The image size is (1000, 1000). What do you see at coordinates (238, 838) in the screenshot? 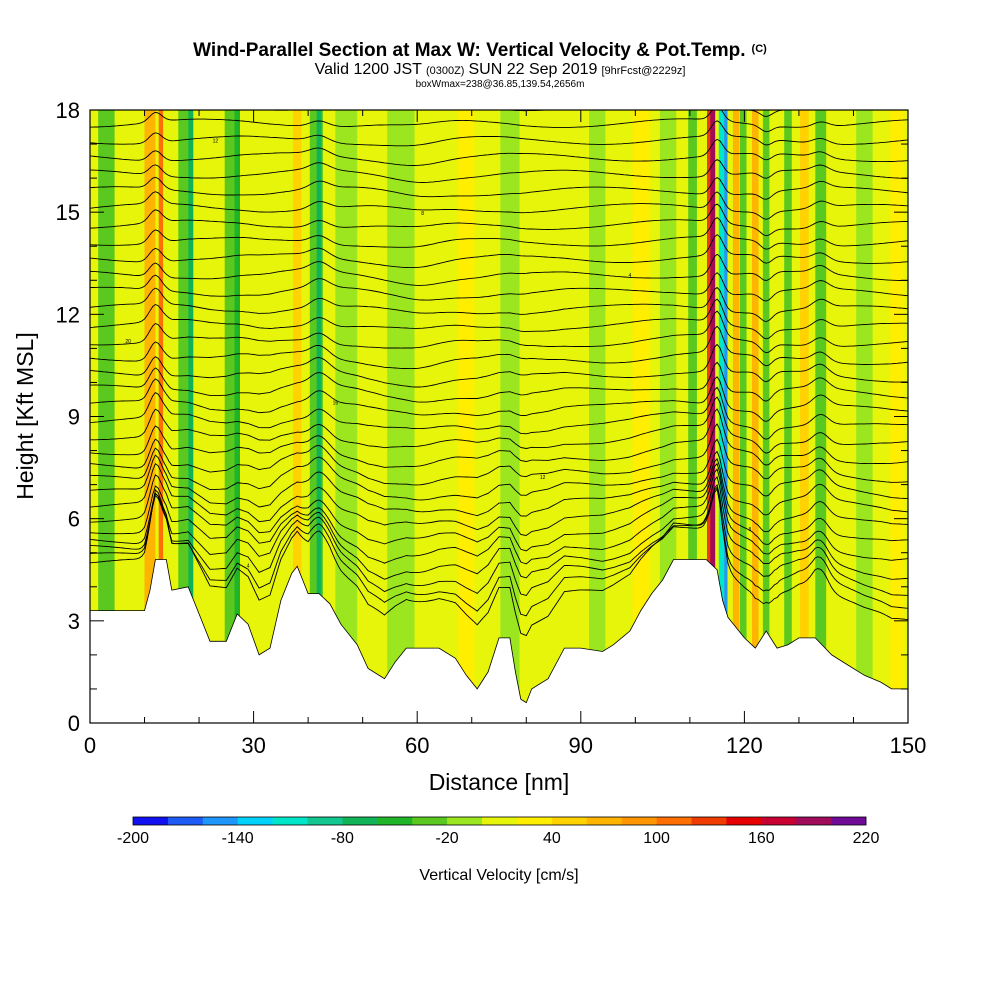
I see `colorbar-tick-label: -140` at bounding box center [238, 838].